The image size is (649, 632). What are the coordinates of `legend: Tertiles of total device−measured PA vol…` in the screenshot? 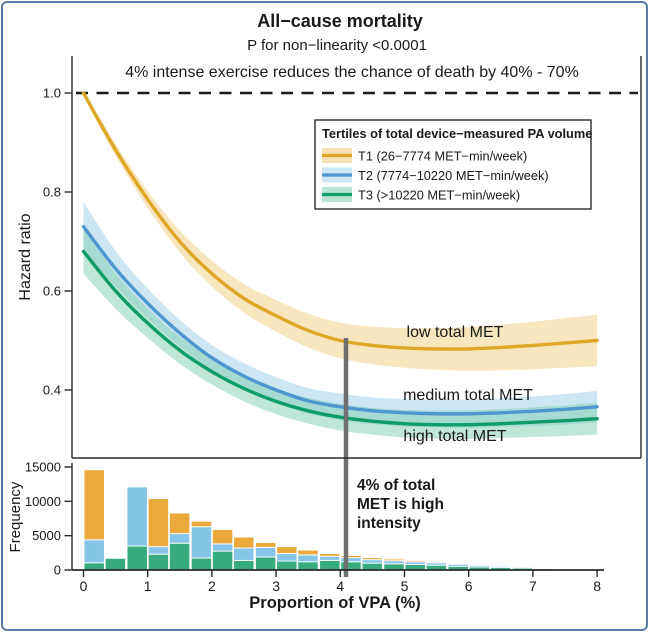 It's located at (453, 164).